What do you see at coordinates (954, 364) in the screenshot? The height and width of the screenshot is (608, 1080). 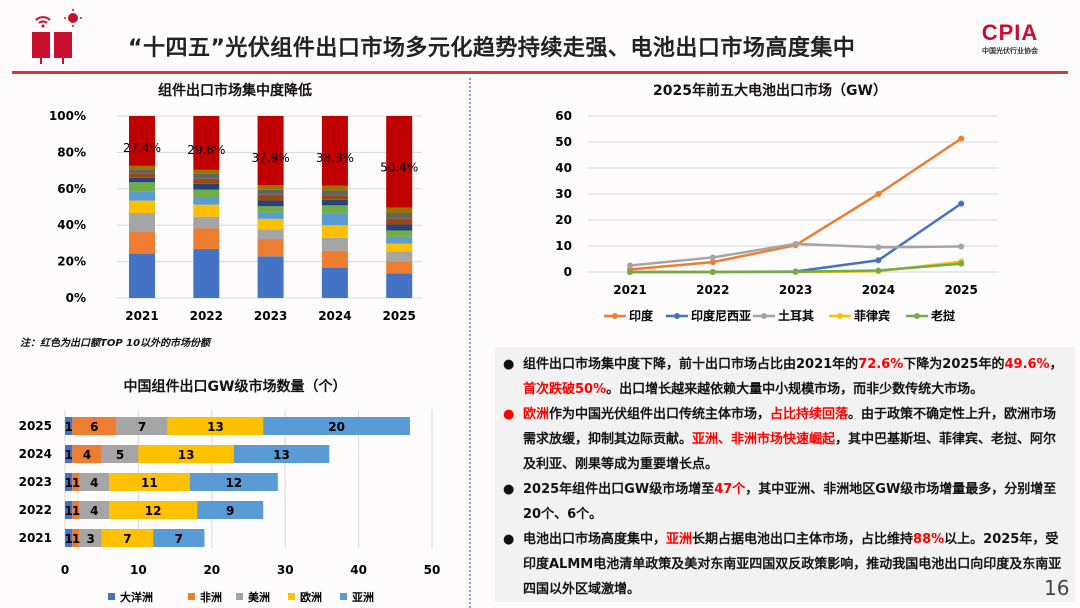 I see `bullet-text: 下降为2025年的` at bounding box center [954, 364].